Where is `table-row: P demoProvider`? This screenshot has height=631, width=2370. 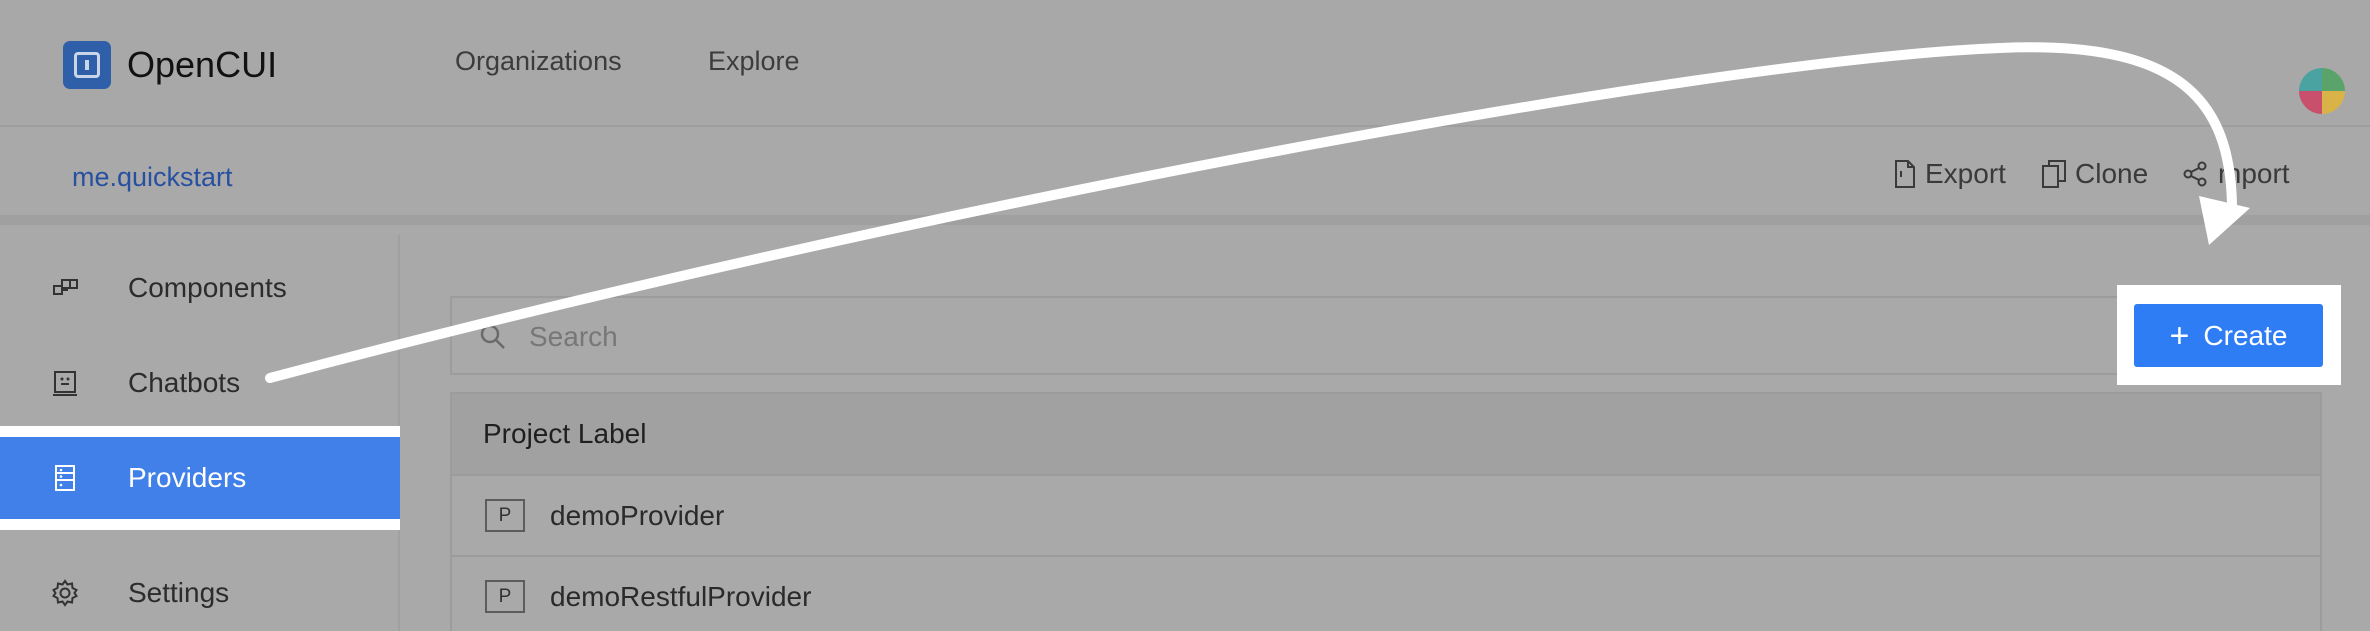
table-row: P demoProvider is located at coordinates (1386, 516).